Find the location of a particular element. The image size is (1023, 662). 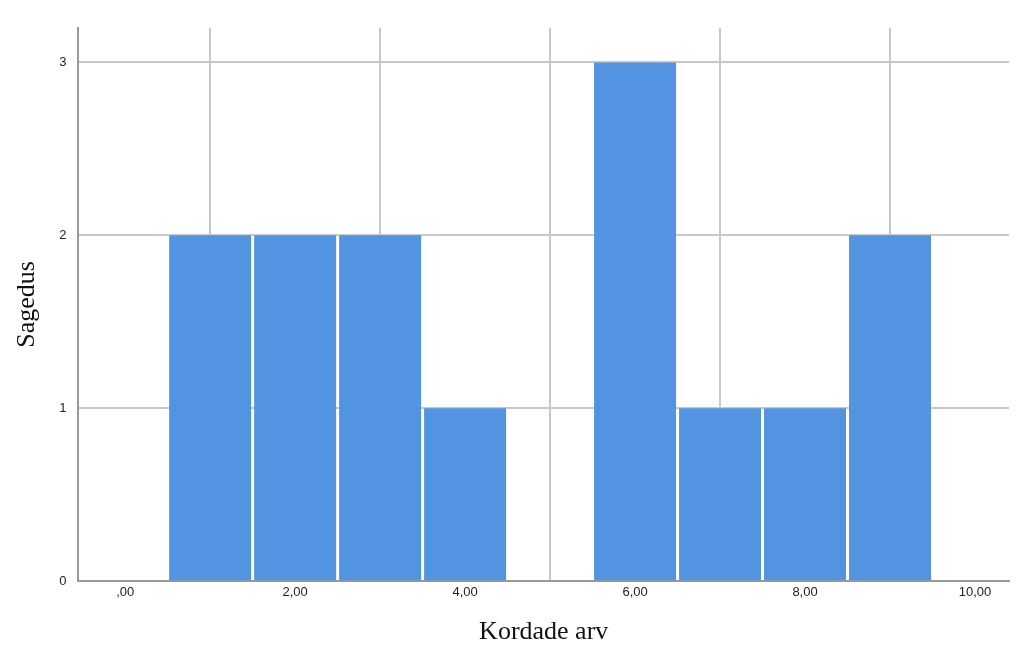

y-tick-label: 3 is located at coordinates (63, 61).